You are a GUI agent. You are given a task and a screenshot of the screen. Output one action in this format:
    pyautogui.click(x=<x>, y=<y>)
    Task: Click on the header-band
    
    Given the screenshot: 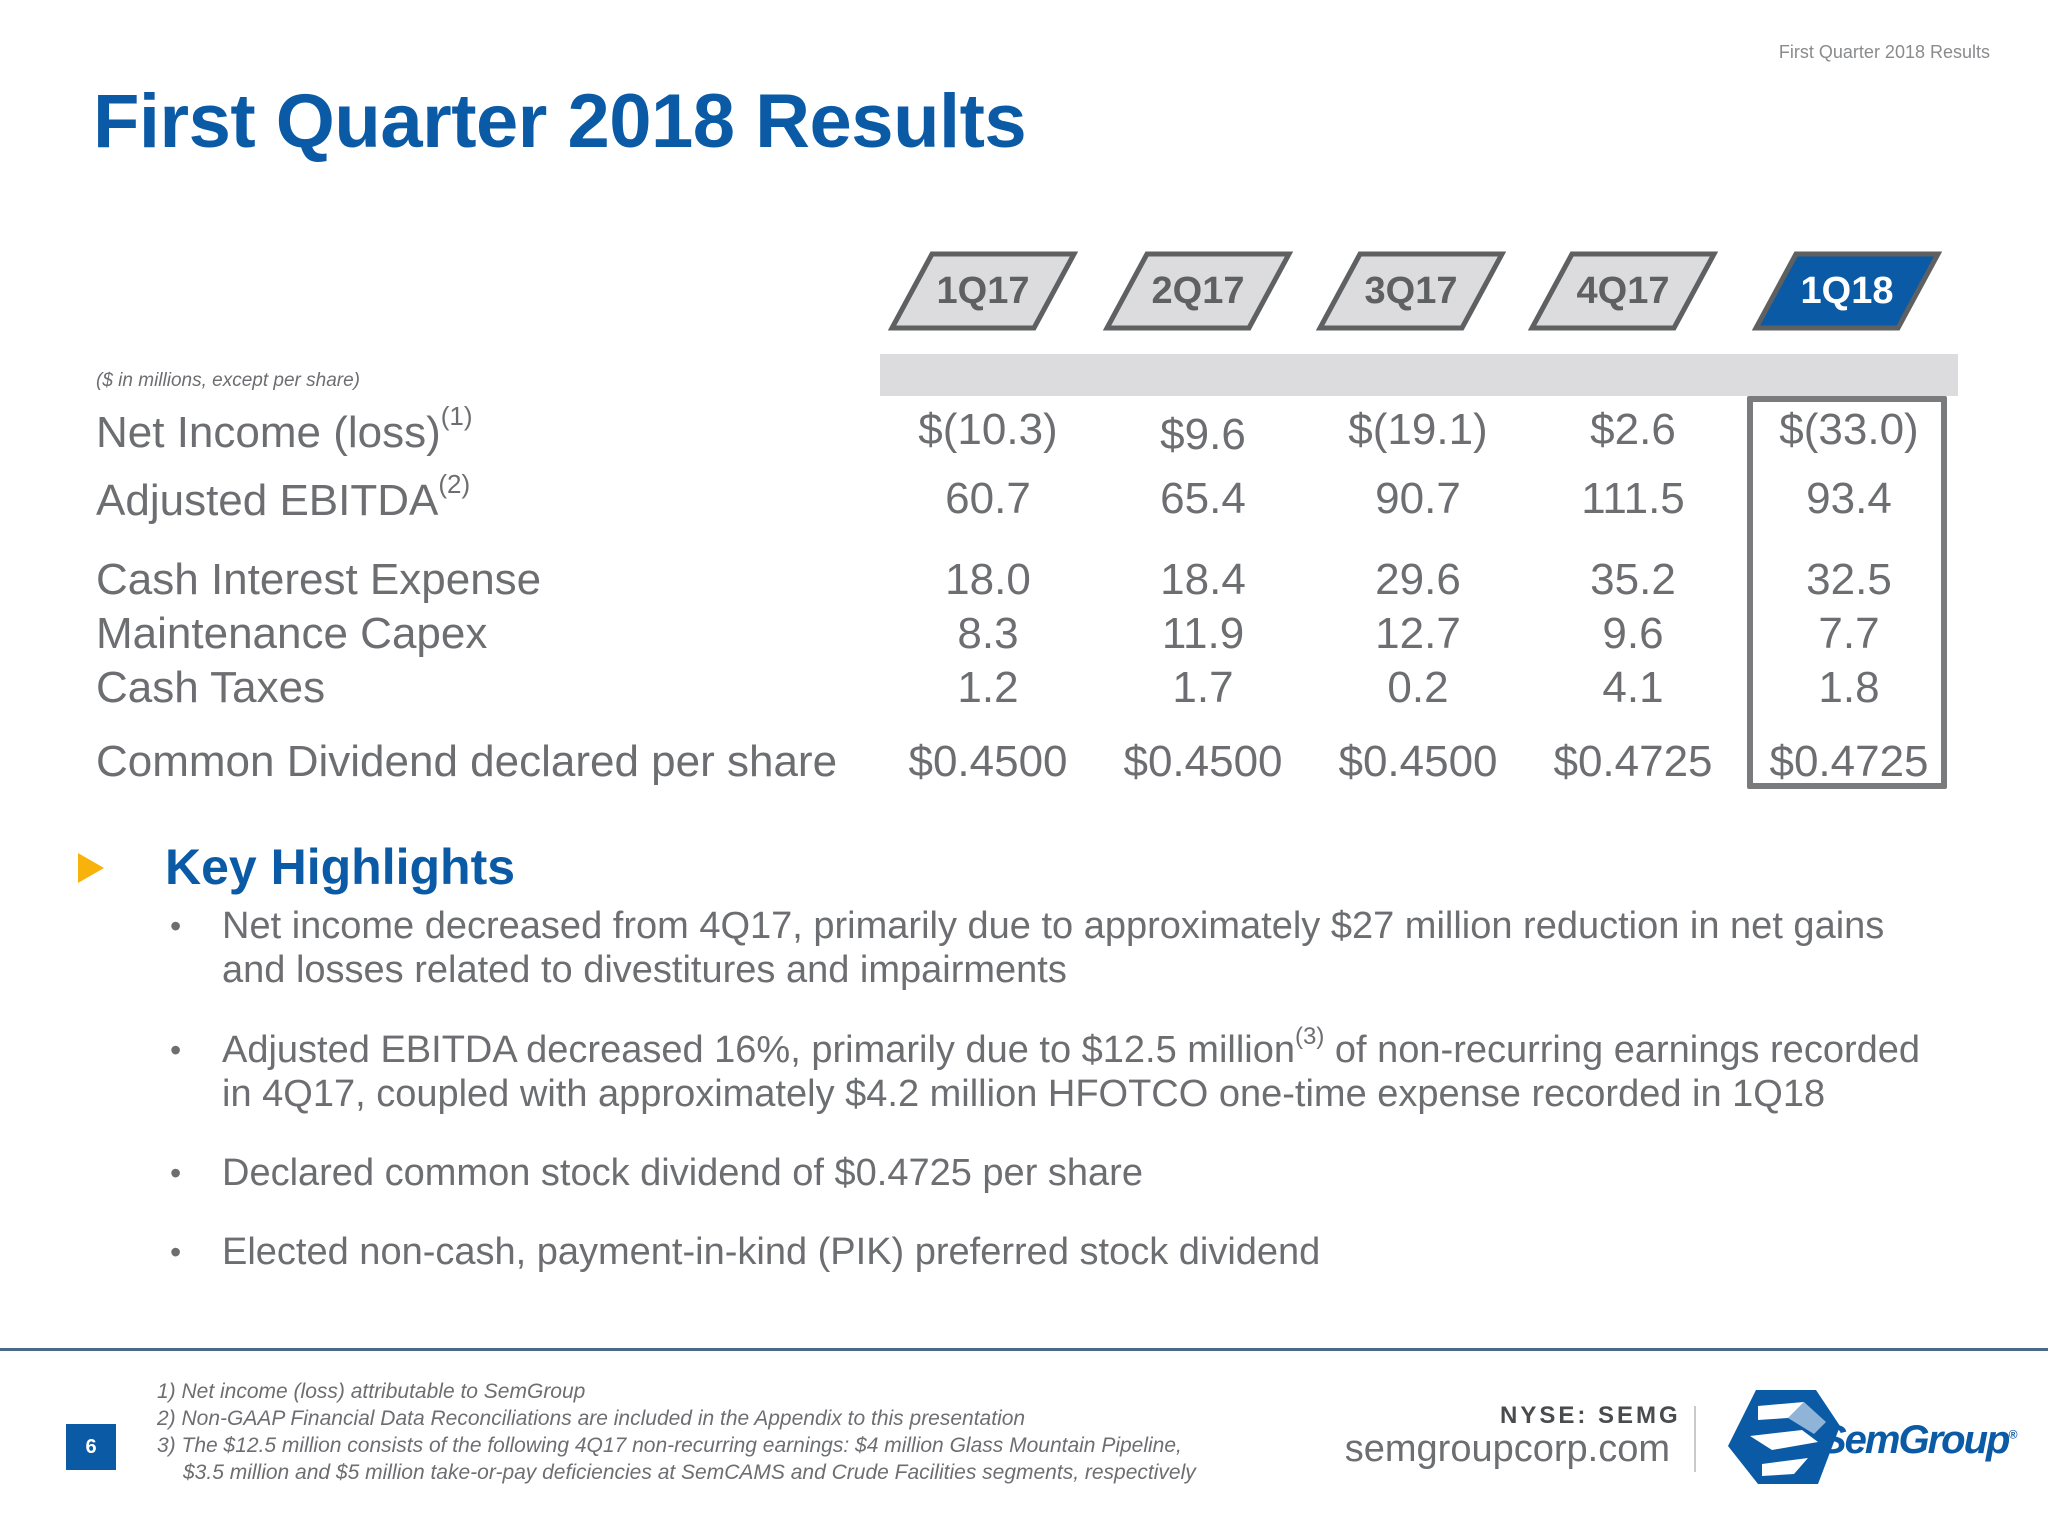 What is the action you would take?
    pyautogui.click(x=1419, y=375)
    